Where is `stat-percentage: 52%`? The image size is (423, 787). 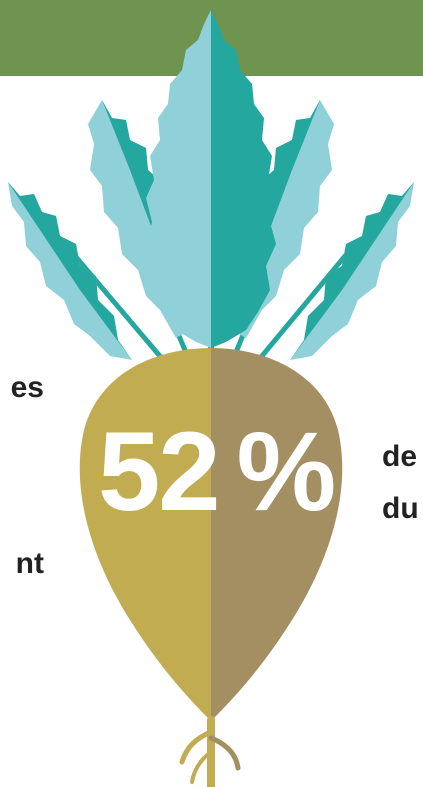
stat-percentage: 52% is located at coordinates (217, 471).